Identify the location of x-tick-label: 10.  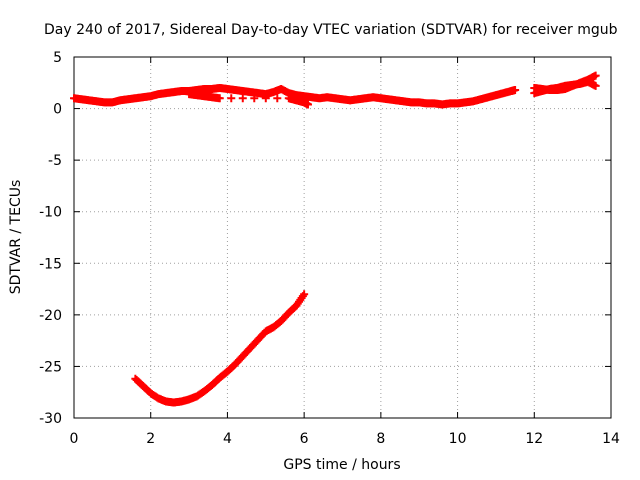
(458, 439).